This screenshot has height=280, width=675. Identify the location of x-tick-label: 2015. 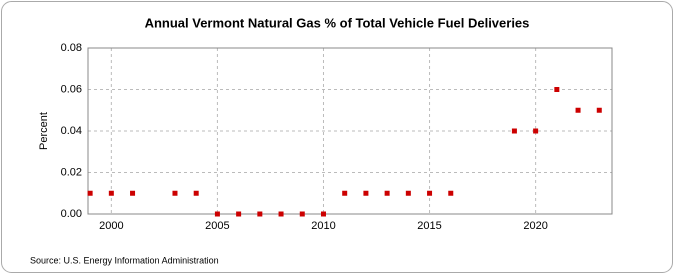
(429, 226).